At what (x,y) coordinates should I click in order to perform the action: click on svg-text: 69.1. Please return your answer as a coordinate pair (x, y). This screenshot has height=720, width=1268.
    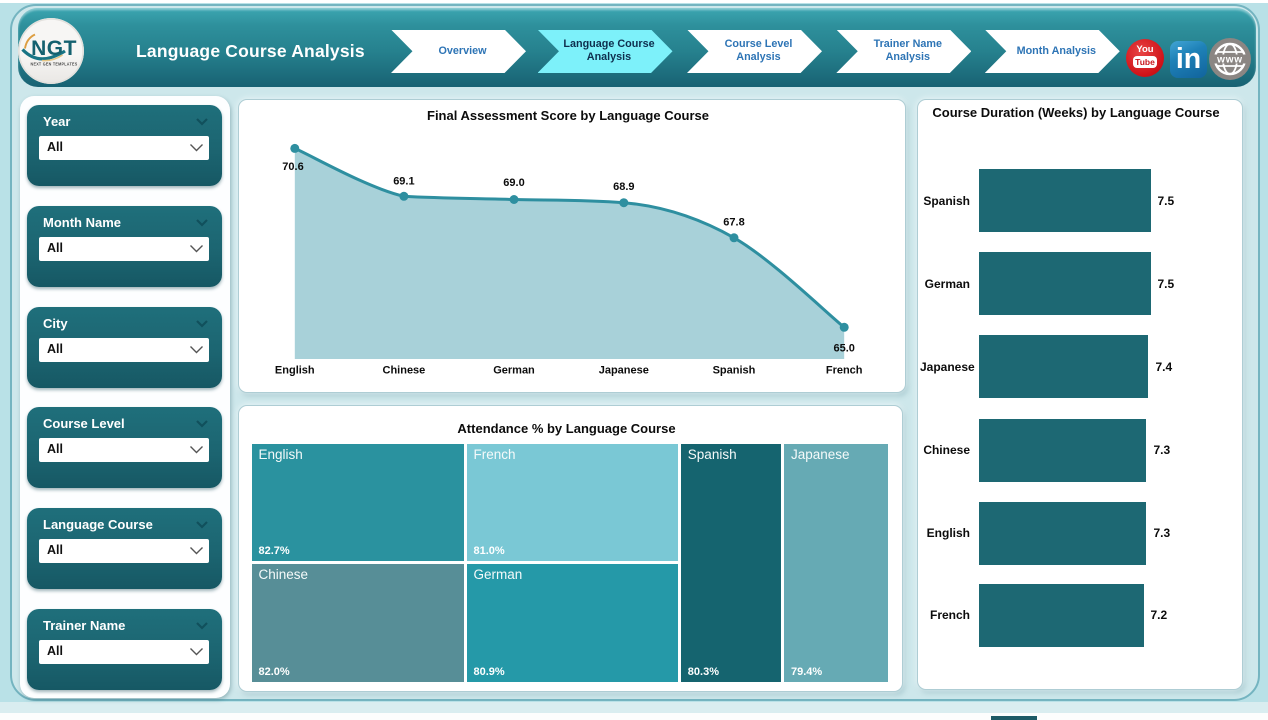
    Looking at the image, I should click on (403, 182).